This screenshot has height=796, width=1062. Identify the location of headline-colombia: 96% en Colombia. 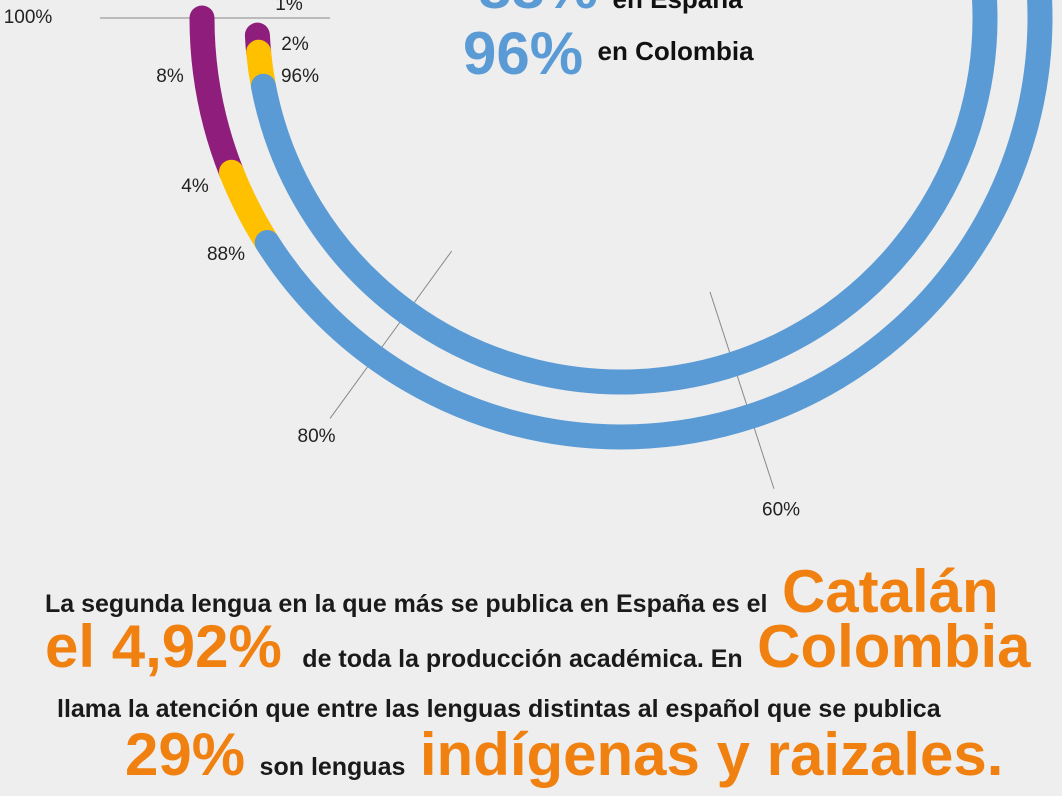
(608, 53).